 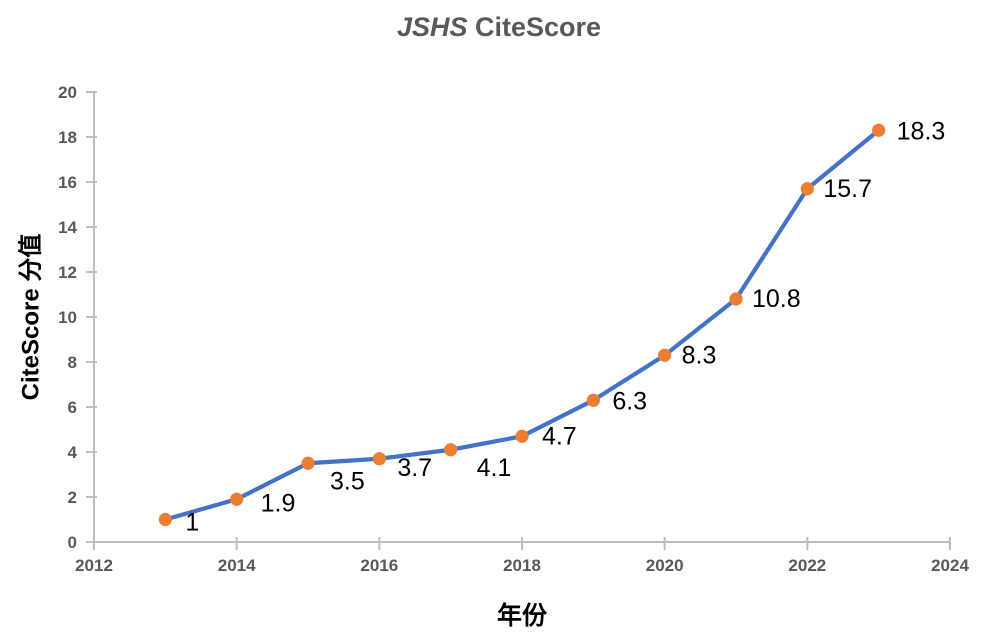 I want to click on x-tick-label: 2020, so click(x=665, y=565).